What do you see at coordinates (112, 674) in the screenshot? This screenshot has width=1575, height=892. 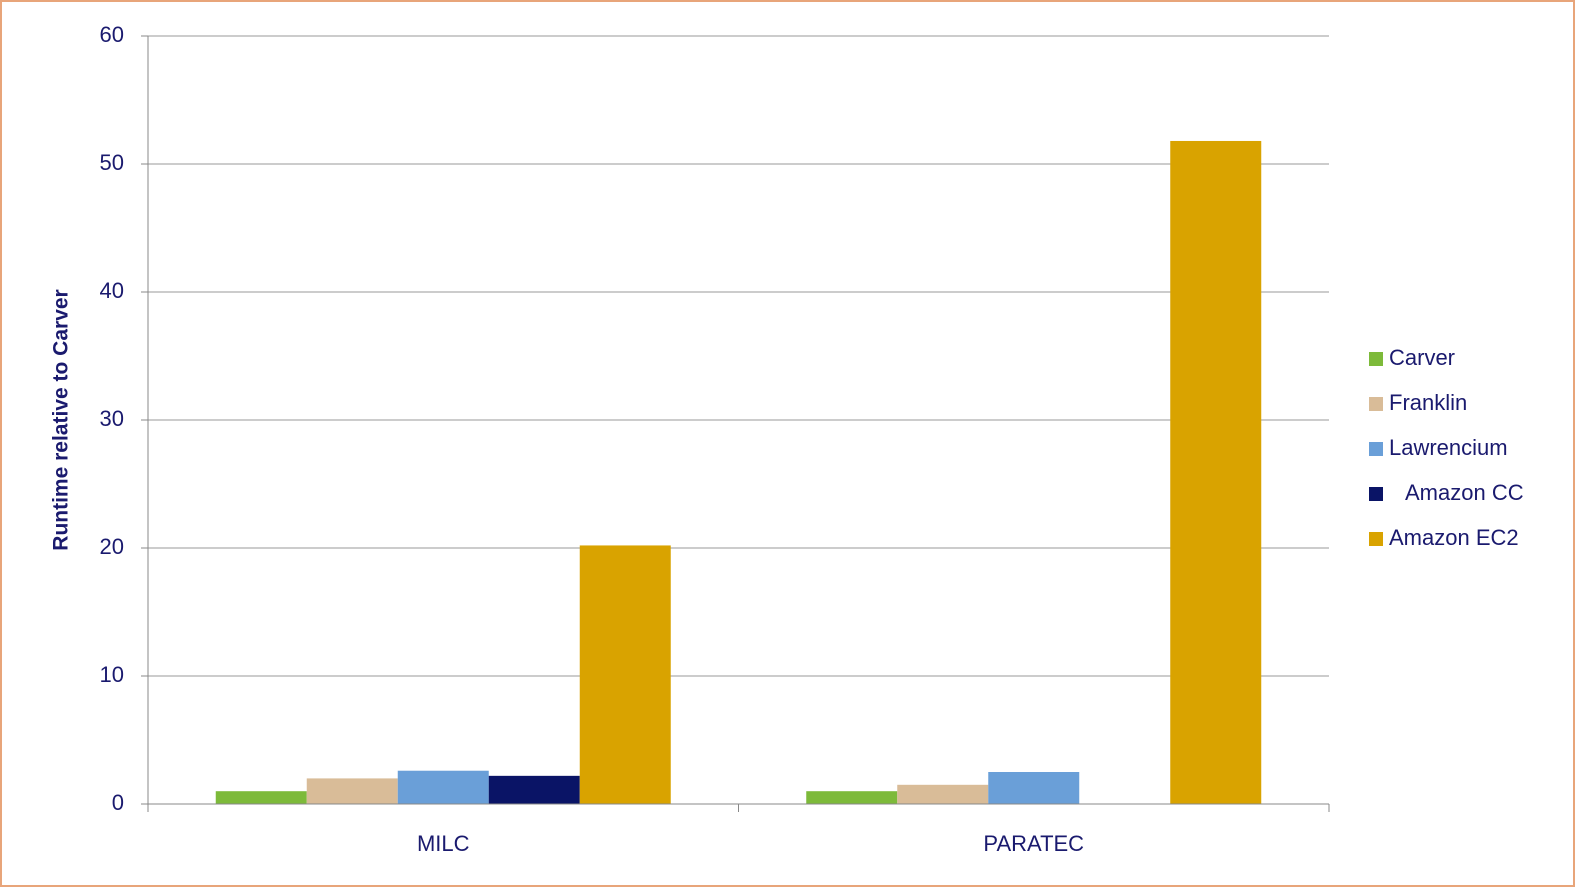 I see `y-tick-label: 10` at bounding box center [112, 674].